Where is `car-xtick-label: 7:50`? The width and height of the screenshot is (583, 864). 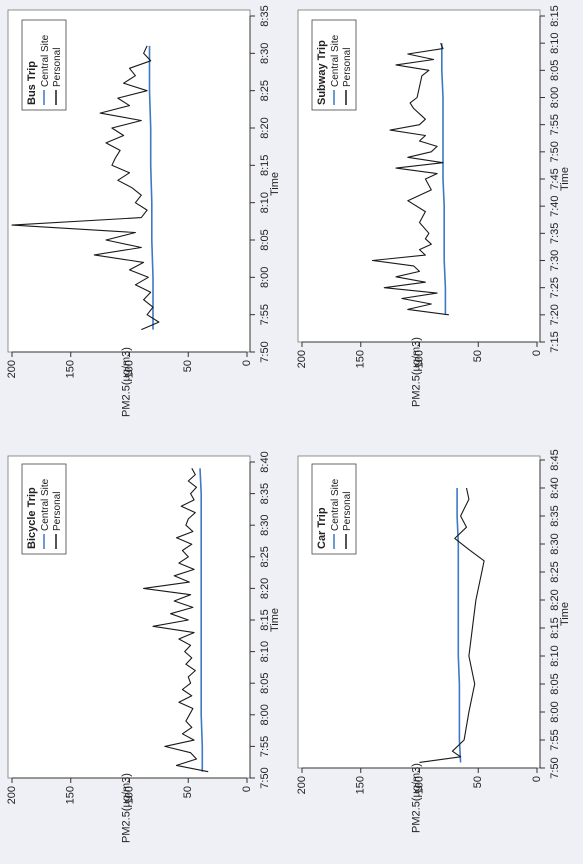 car-xtick-label: 7:50 is located at coordinates (555, 767).